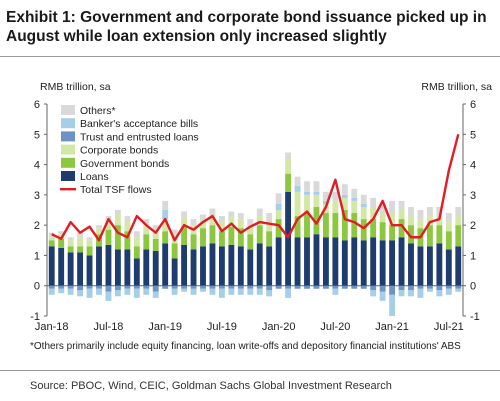 Image resolution: width=500 pixels, height=401 pixels. What do you see at coordinates (473, 135) in the screenshot?
I see `y-tick-label-right: 5` at bounding box center [473, 135].